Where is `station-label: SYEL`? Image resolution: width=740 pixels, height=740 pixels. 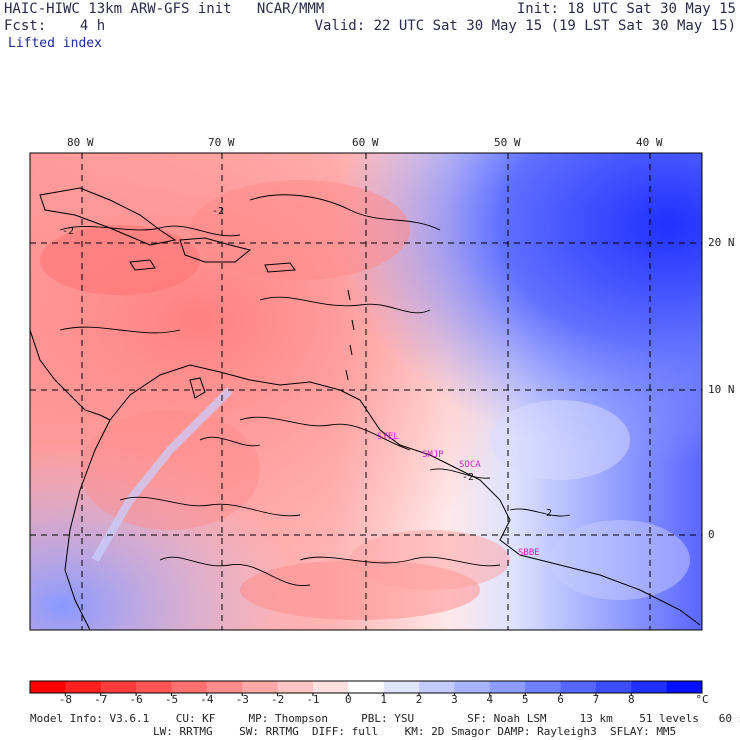 station-label: SYEL is located at coordinates (388, 437).